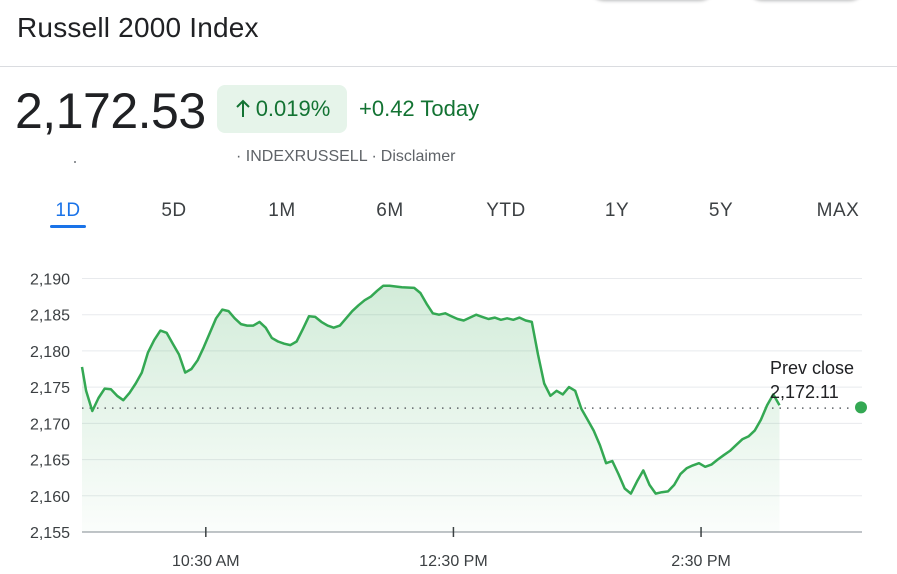 Image resolution: width=897 pixels, height=574 pixels. What do you see at coordinates (448, 213) in the screenshot?
I see `range-tabs: 1D 5D 1M 6M YTD 1Y 5Y MAX` at bounding box center [448, 213].